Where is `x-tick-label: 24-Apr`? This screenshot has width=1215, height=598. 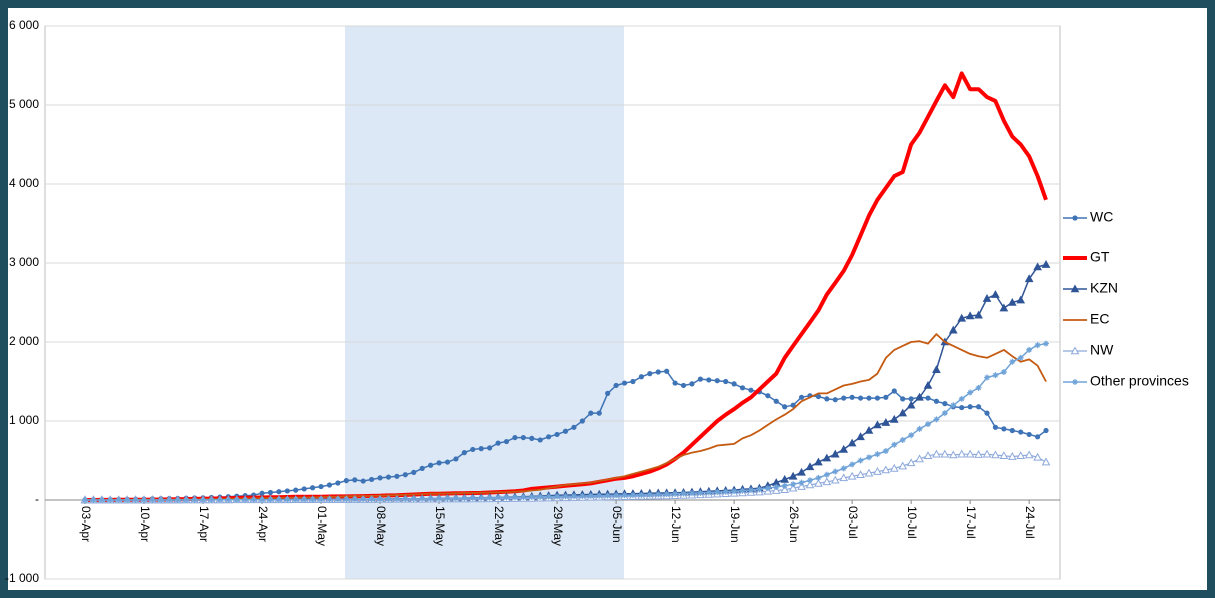 x-tick-label: 24-Apr is located at coordinates (263, 524).